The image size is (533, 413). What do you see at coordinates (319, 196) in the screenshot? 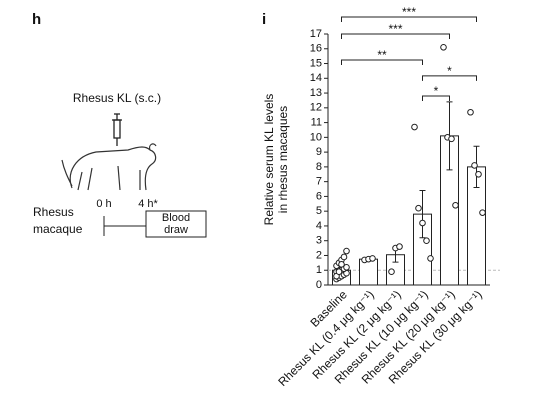
I see `y-tick-label: 6` at bounding box center [319, 196].